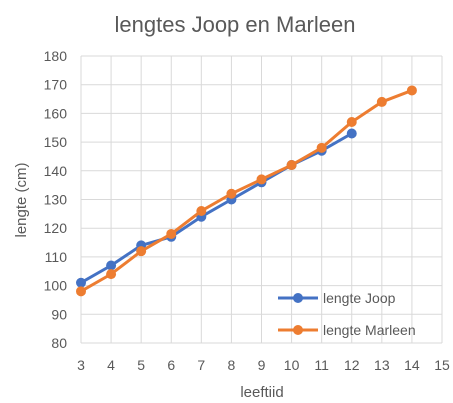 This screenshot has width=453, height=403. What do you see at coordinates (56, 85) in the screenshot?
I see `y-tick-label: 170` at bounding box center [56, 85].